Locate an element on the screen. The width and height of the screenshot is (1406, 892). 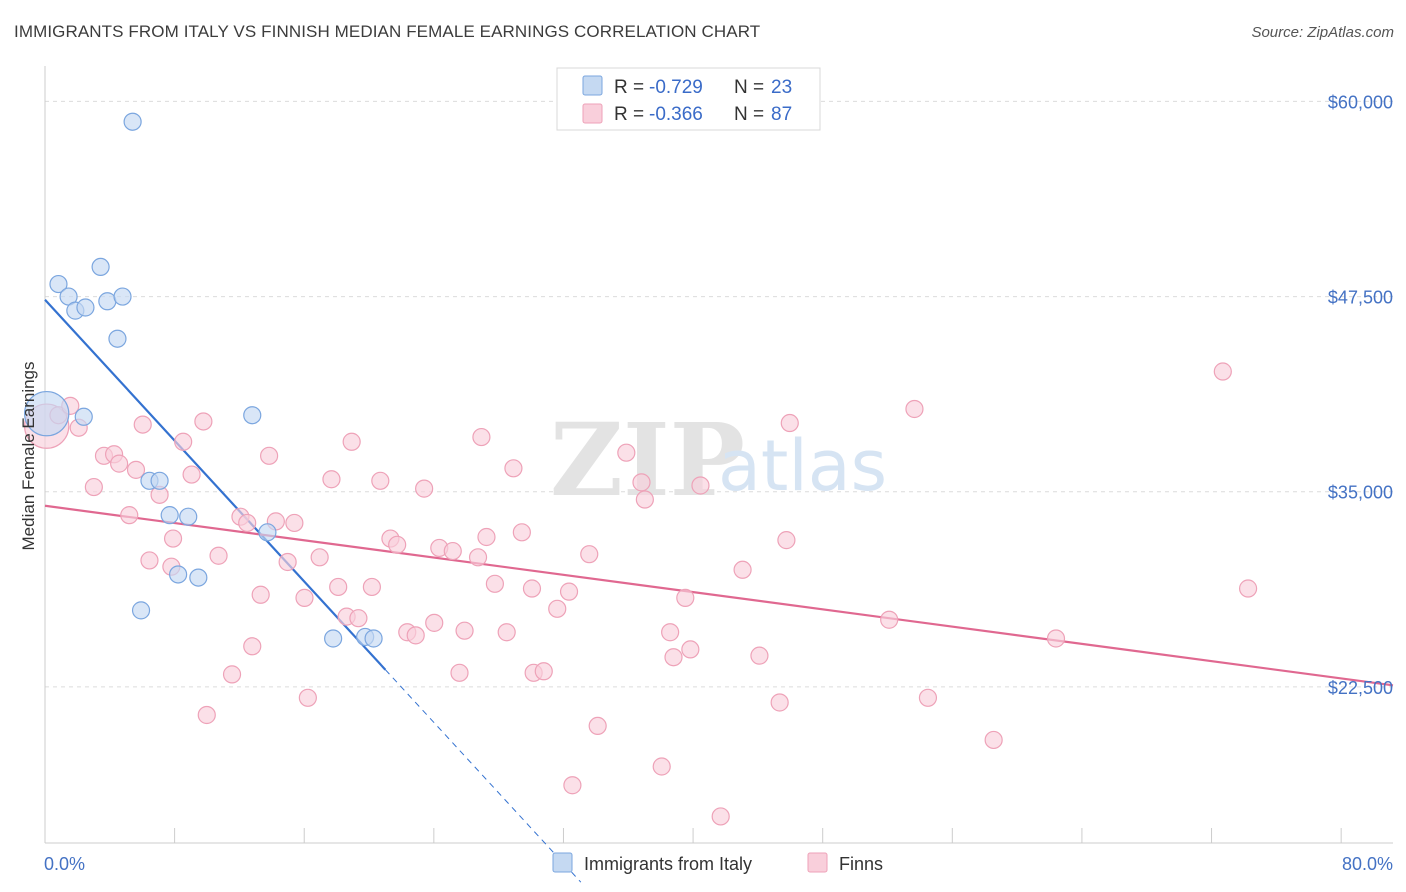
y-tick-label: $47,500 is located at coordinates (1360, 298).